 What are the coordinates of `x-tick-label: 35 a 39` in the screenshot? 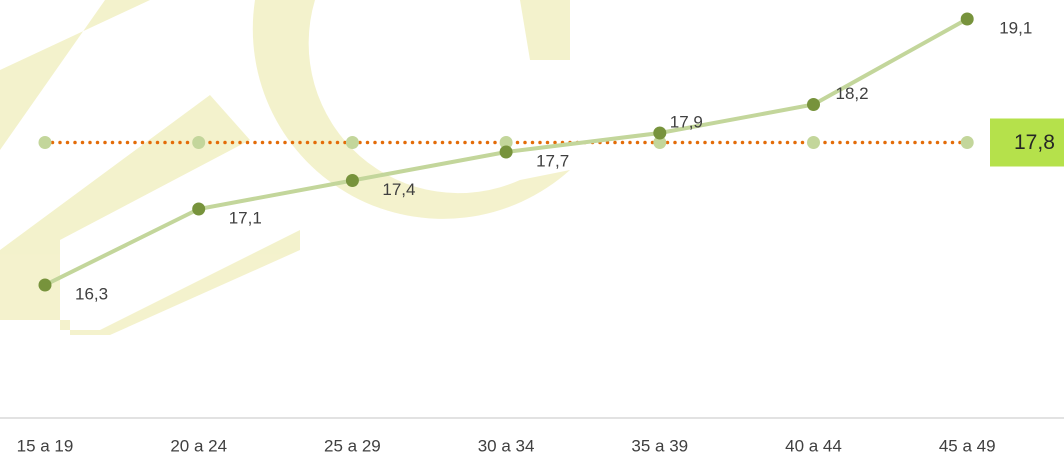 It's located at (659, 445).